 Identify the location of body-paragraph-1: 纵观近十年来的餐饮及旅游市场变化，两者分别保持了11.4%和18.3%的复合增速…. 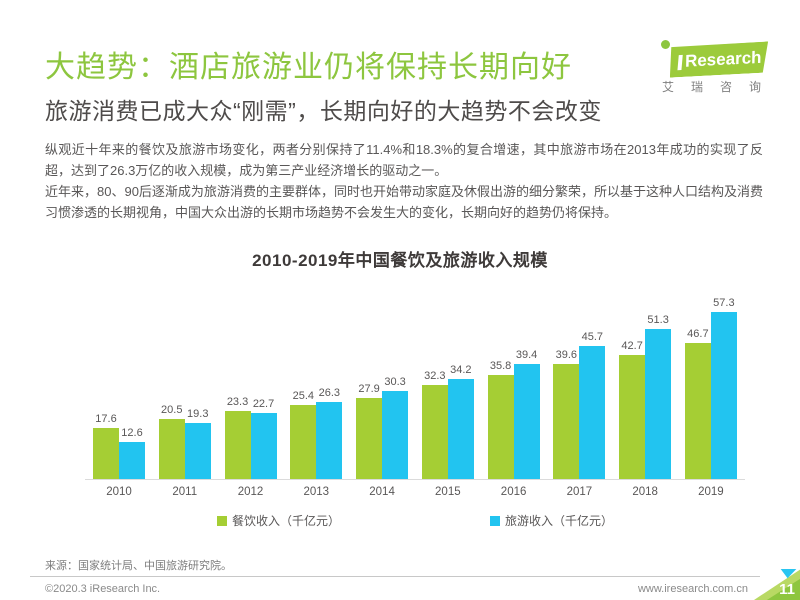
(404, 160).